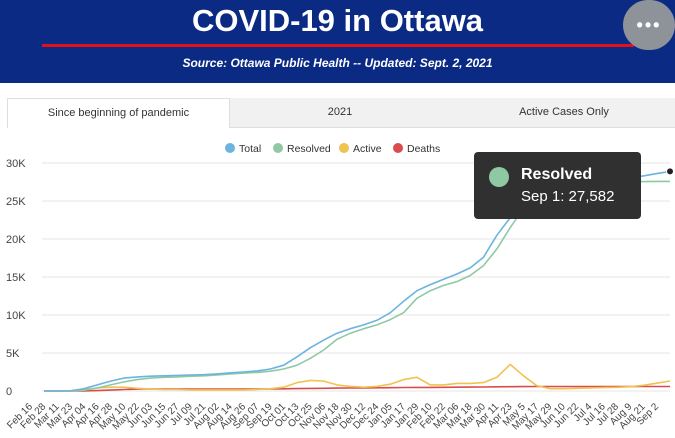  Describe the element at coordinates (16, 164) in the screenshot. I see `y-tick-label: 30K` at that location.